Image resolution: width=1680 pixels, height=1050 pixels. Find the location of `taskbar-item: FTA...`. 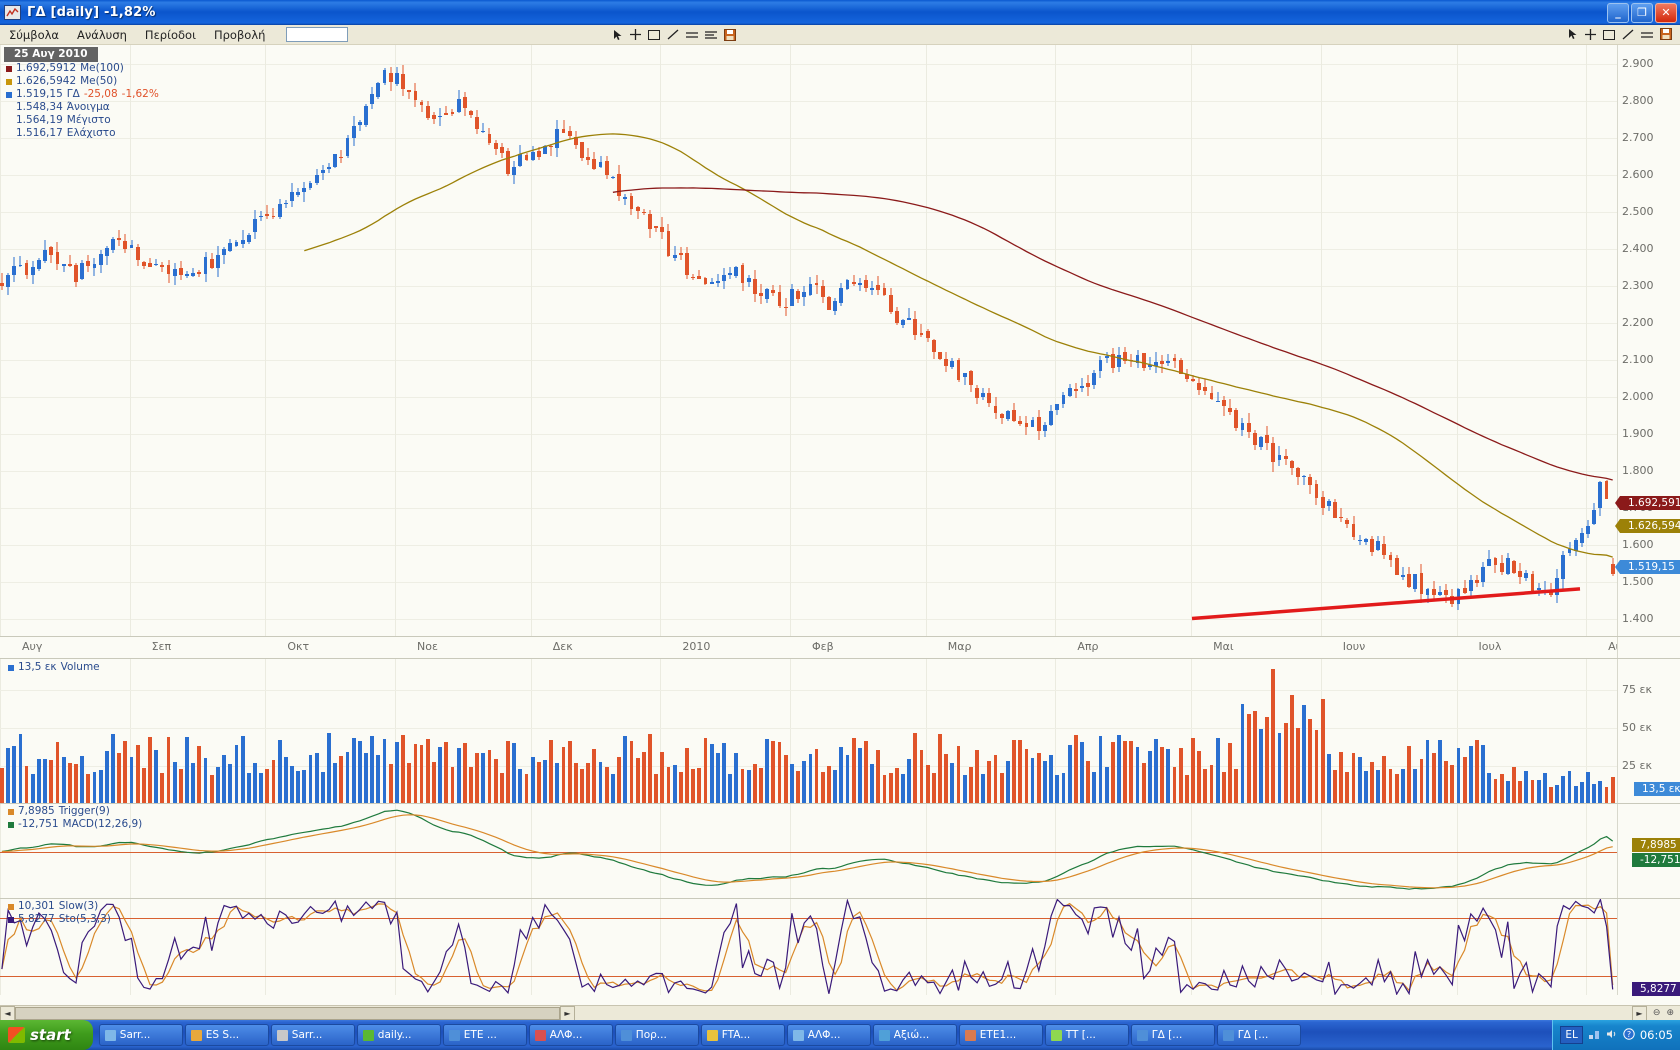

taskbar-item: FTA... is located at coordinates (742, 1035).